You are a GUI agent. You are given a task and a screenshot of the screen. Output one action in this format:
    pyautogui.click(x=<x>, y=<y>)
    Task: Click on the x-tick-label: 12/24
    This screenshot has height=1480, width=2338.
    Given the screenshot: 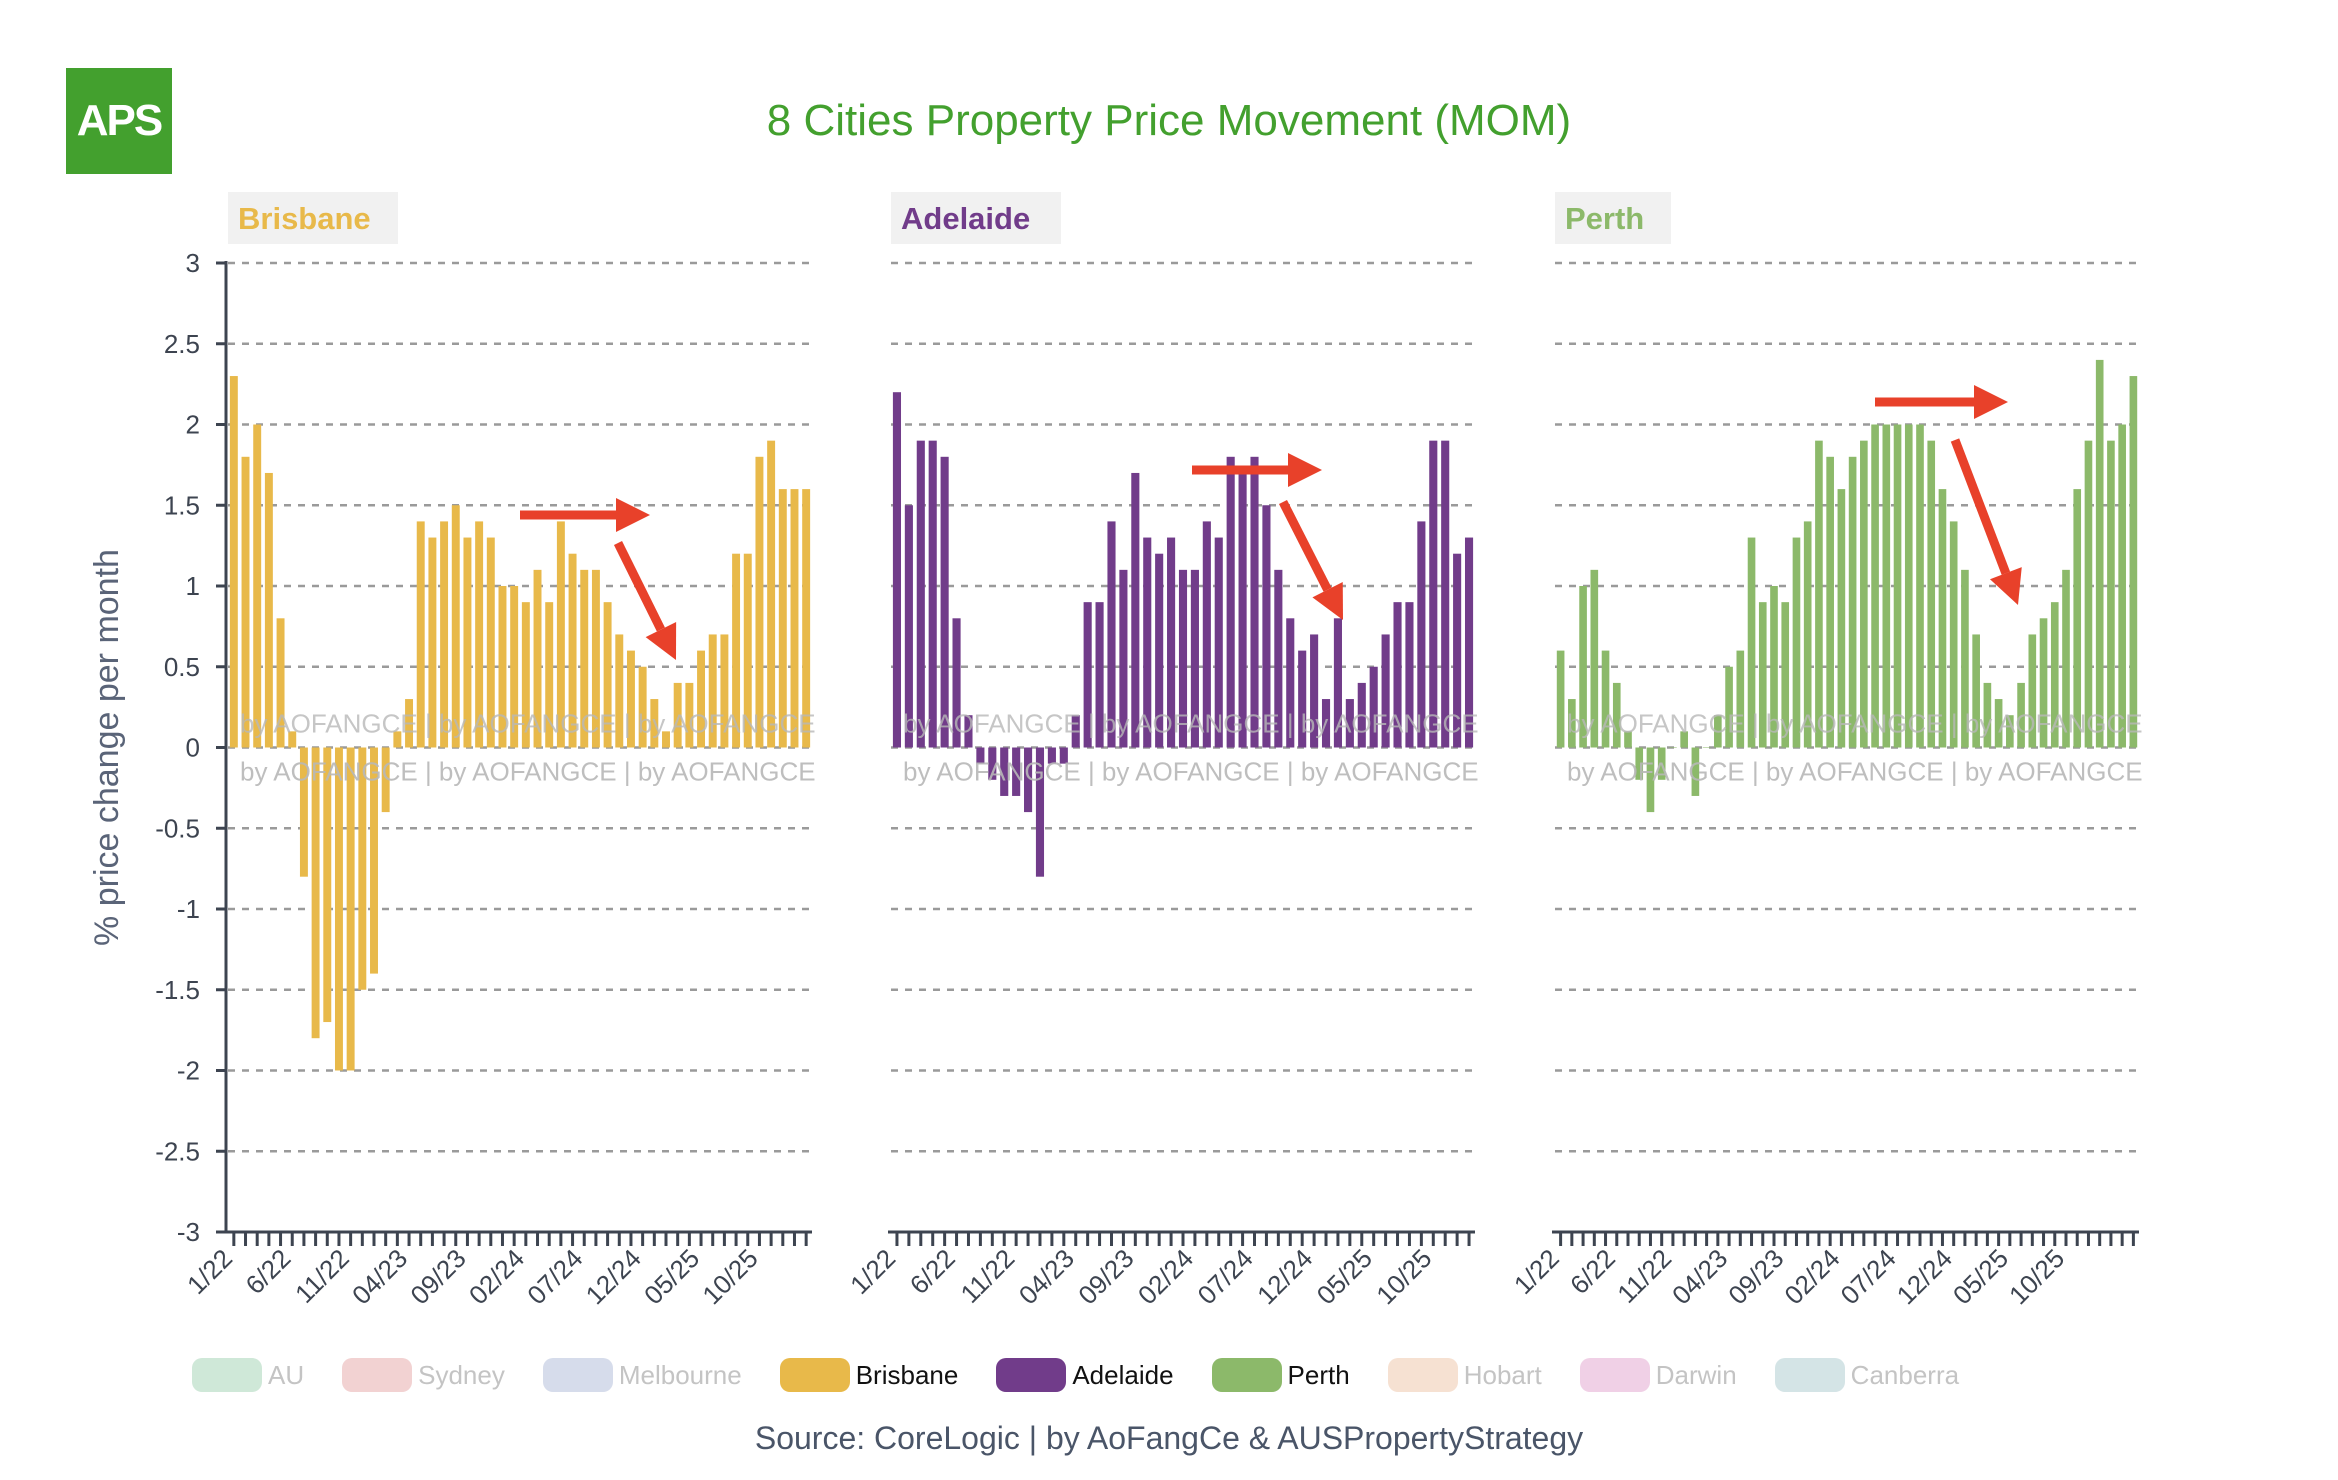 What is the action you would take?
    pyautogui.click(x=613, y=1276)
    